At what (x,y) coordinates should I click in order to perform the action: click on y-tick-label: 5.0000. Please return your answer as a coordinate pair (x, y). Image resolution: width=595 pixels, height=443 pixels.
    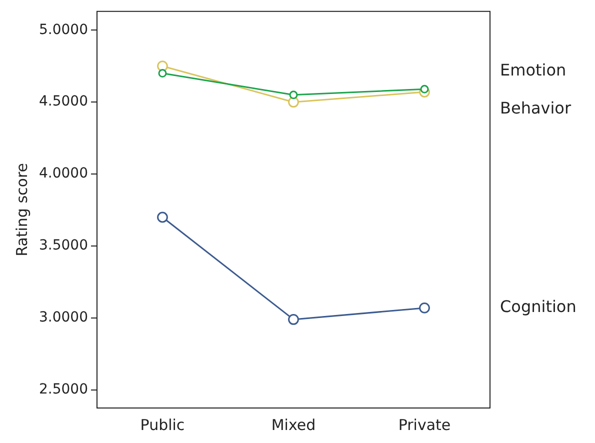
    Looking at the image, I should click on (63, 30).